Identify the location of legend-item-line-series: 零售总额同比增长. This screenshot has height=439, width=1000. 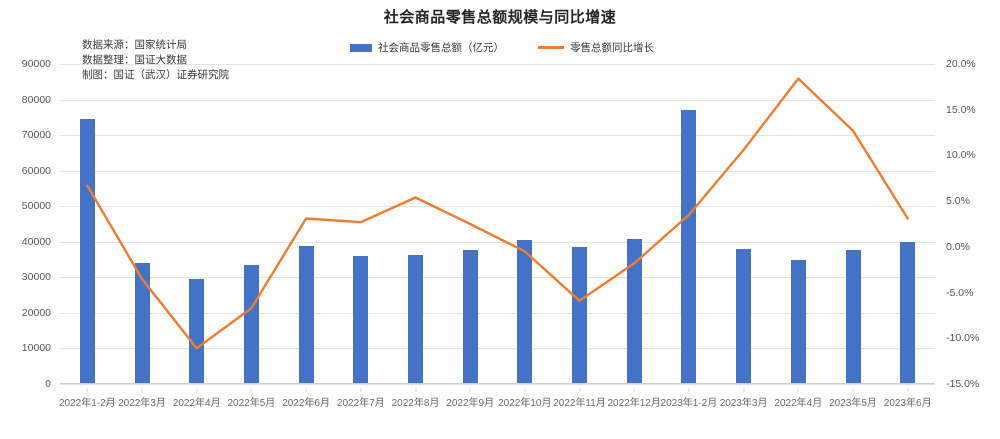
(596, 47).